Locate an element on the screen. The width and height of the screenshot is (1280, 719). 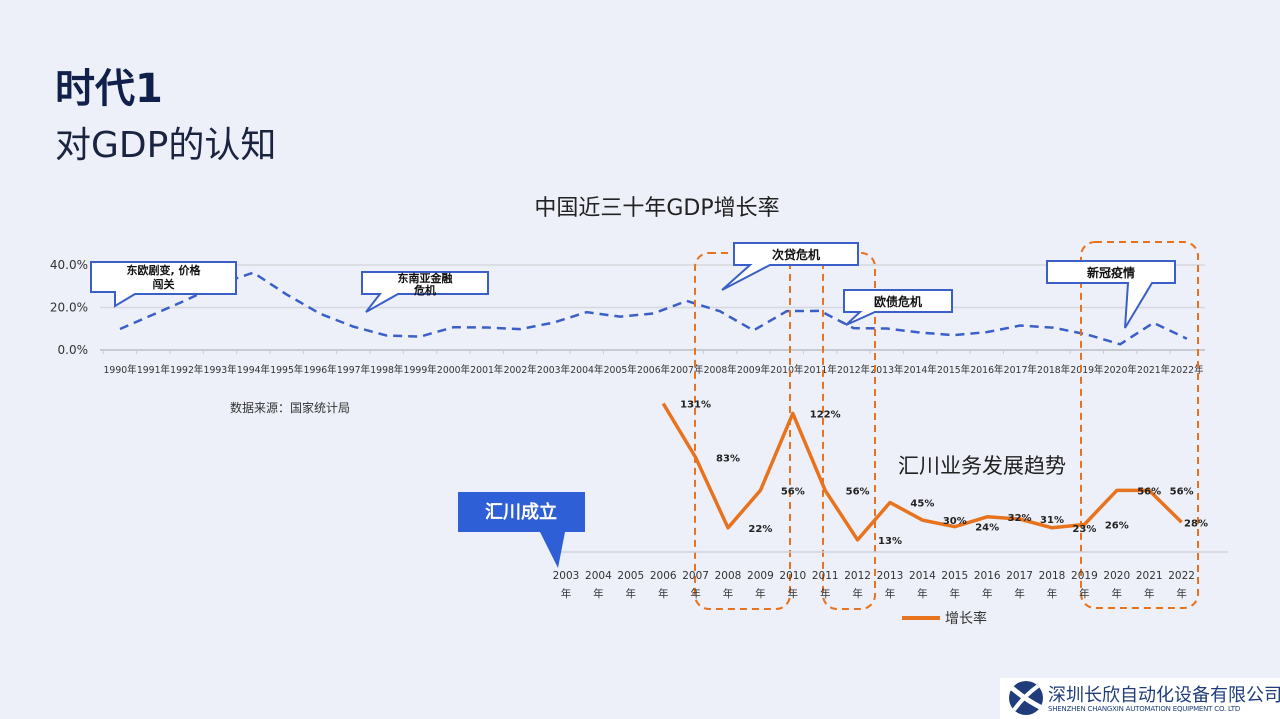
callout-text: 东欧剧变, 价格 is located at coordinates (163, 270).